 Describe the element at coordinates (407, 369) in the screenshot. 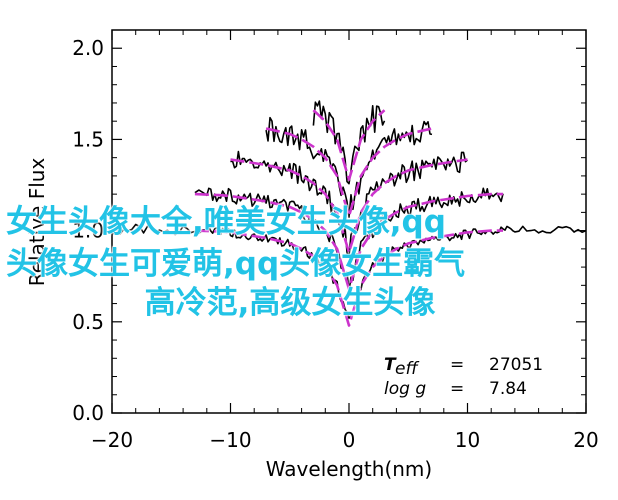

I see `svg-text: eff` at that location.